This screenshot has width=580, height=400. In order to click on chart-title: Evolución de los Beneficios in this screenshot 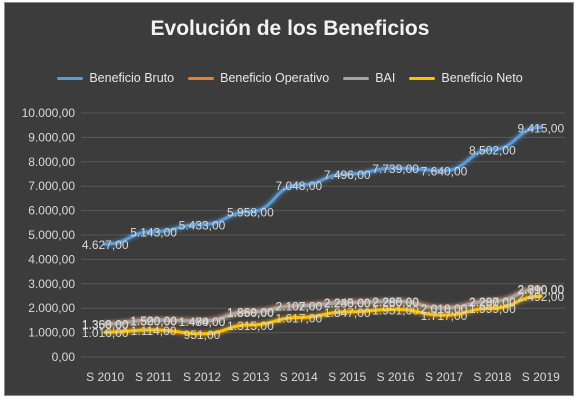, I will do `click(290, 28)`.